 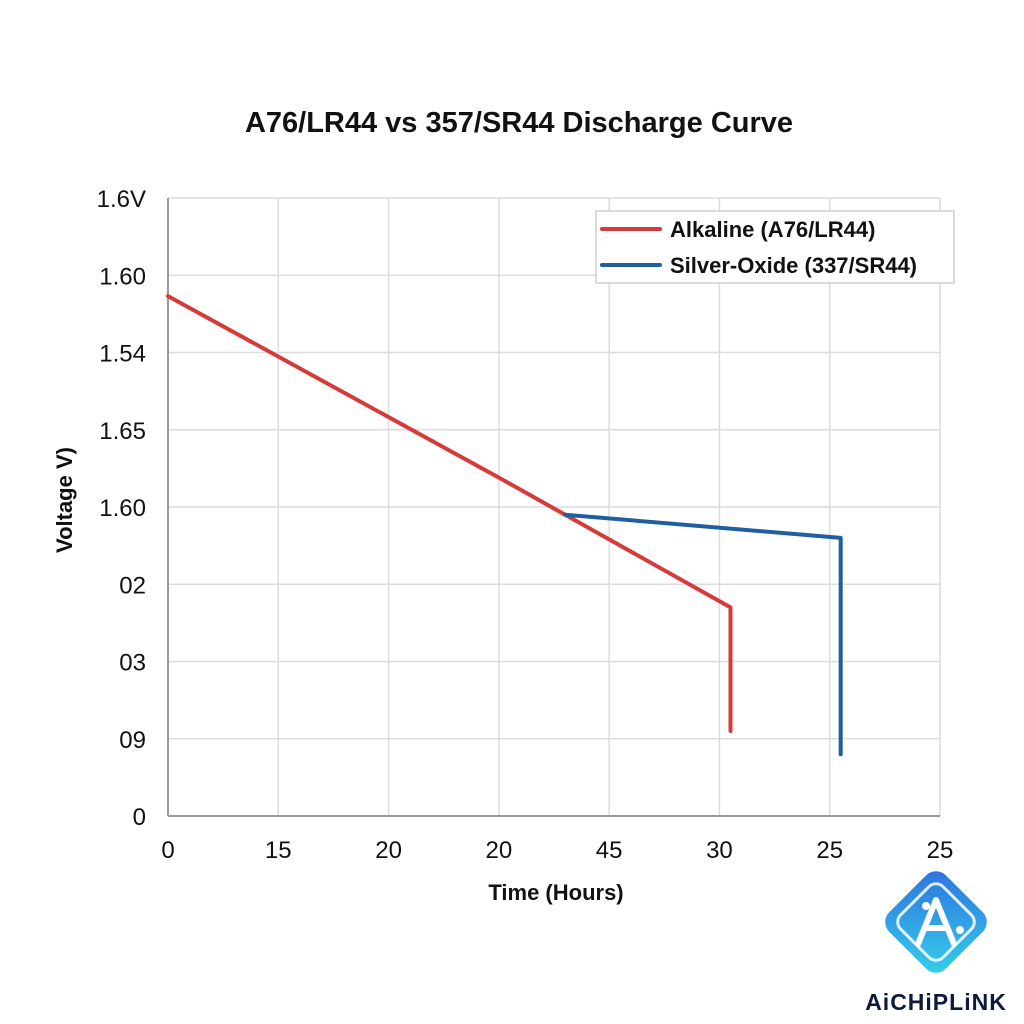 What do you see at coordinates (139, 817) in the screenshot?
I see `y-tick-label: 0` at bounding box center [139, 817].